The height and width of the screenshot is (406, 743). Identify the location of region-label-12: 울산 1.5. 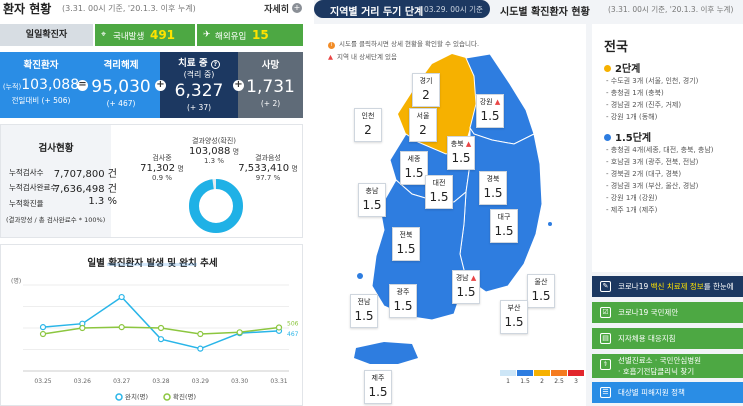
(541, 291).